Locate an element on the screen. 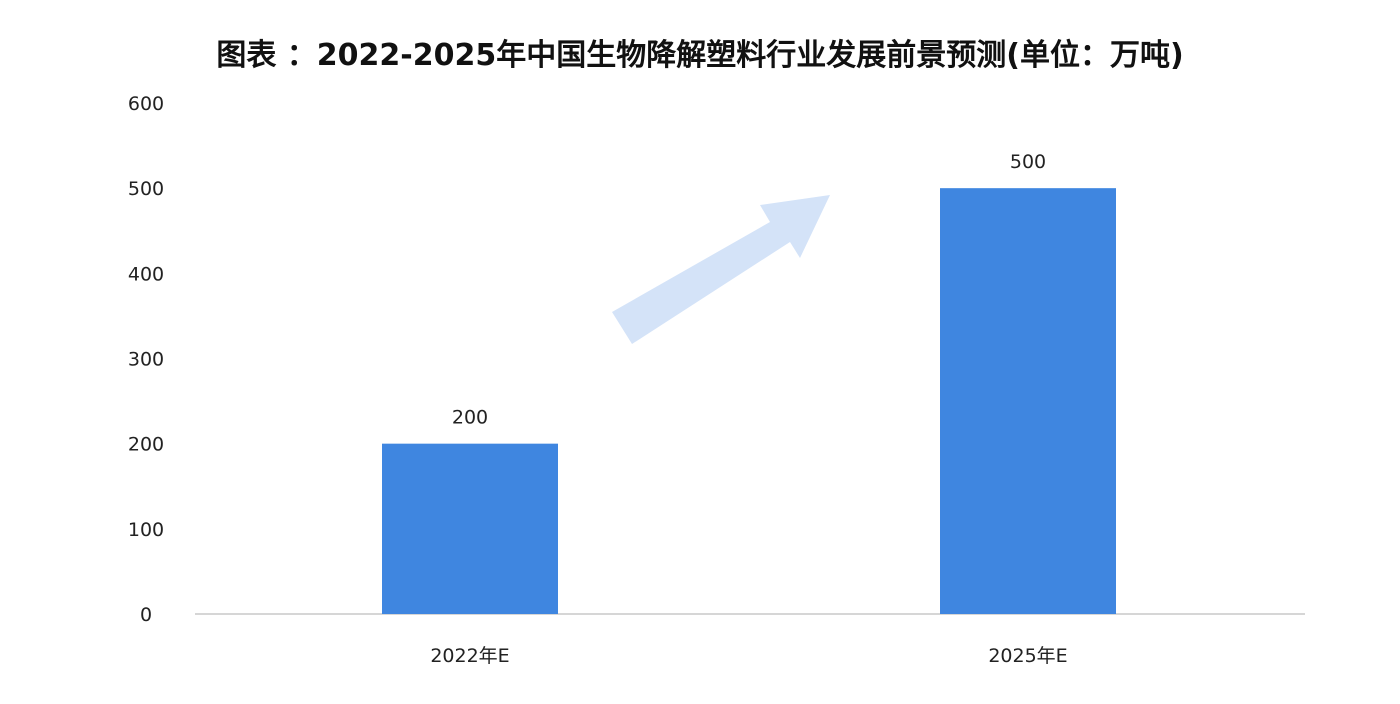 The height and width of the screenshot is (704, 1400). data-label: 500 is located at coordinates (1028, 162).